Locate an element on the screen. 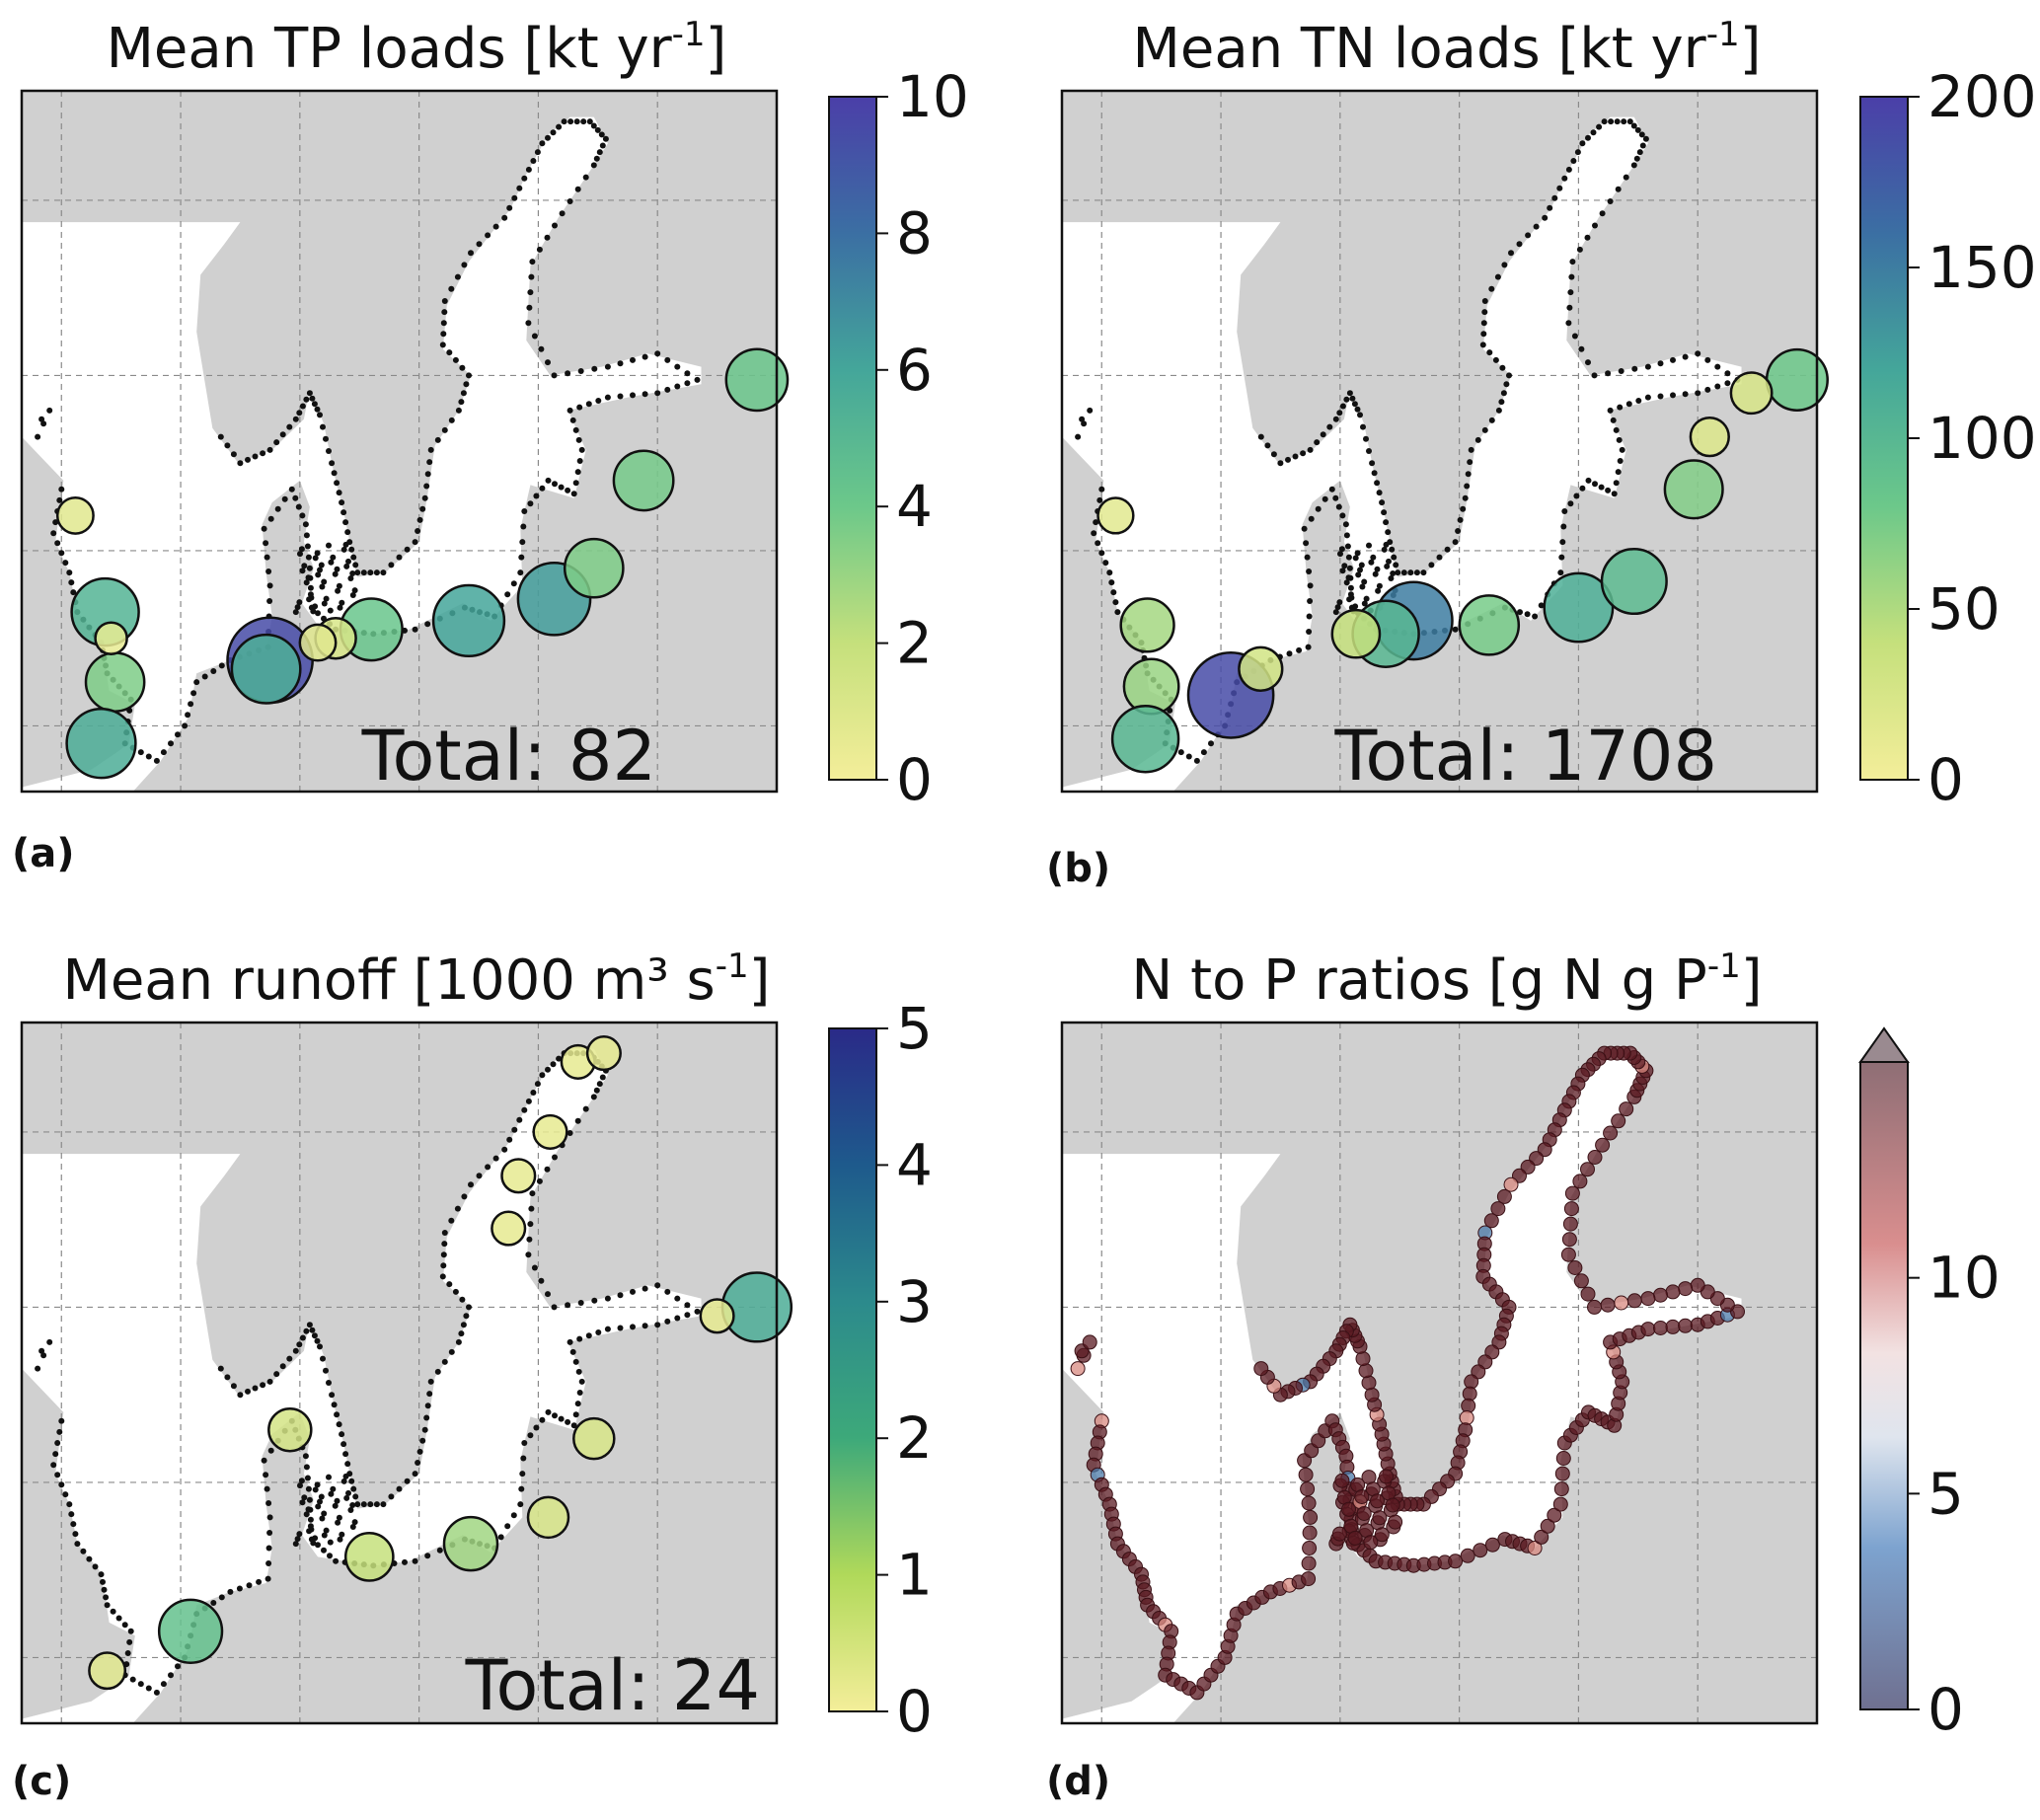  total-label: Total: 1708 is located at coordinates (1525, 756).